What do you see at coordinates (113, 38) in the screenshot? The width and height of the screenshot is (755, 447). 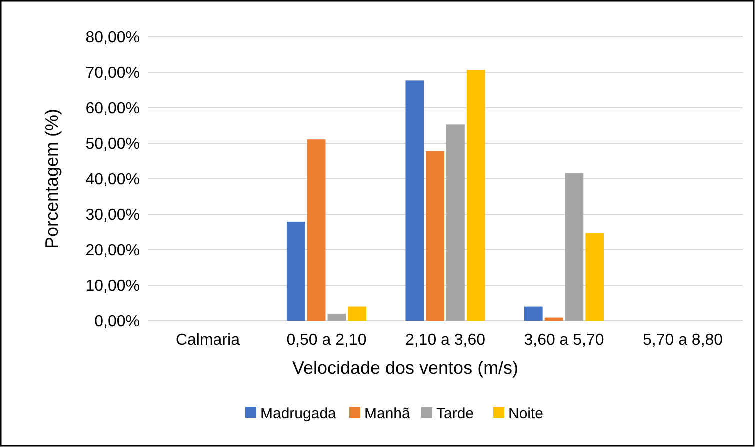 I see `y-tick-label: 80,00%` at bounding box center [113, 38].